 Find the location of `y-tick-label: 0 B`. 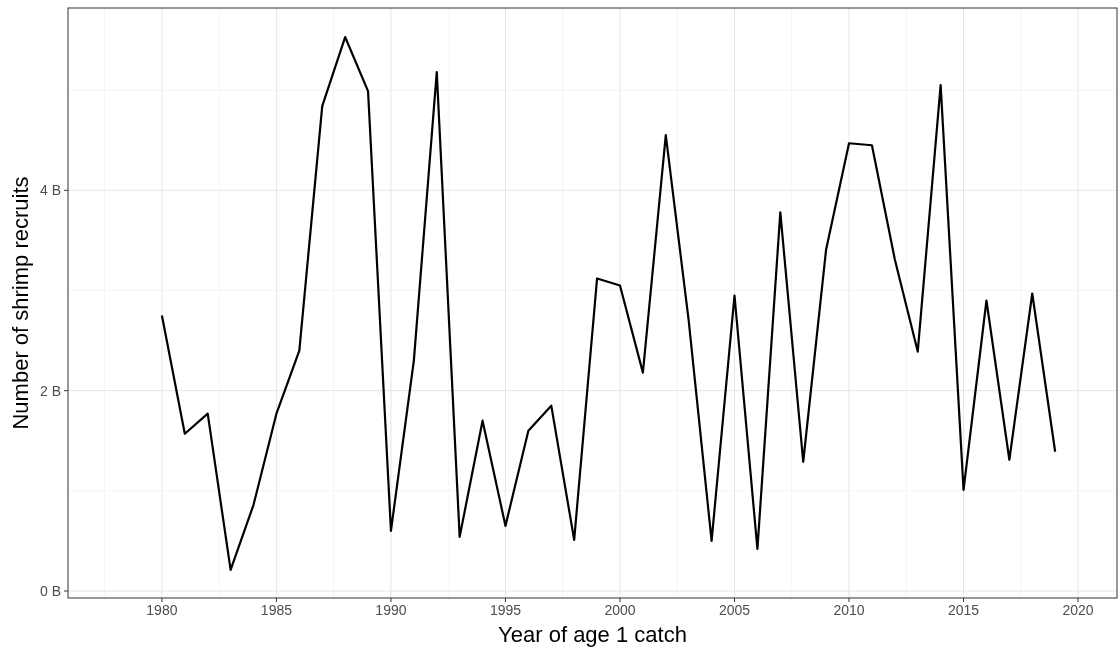

y-tick-label: 0 B is located at coordinates (50, 590).